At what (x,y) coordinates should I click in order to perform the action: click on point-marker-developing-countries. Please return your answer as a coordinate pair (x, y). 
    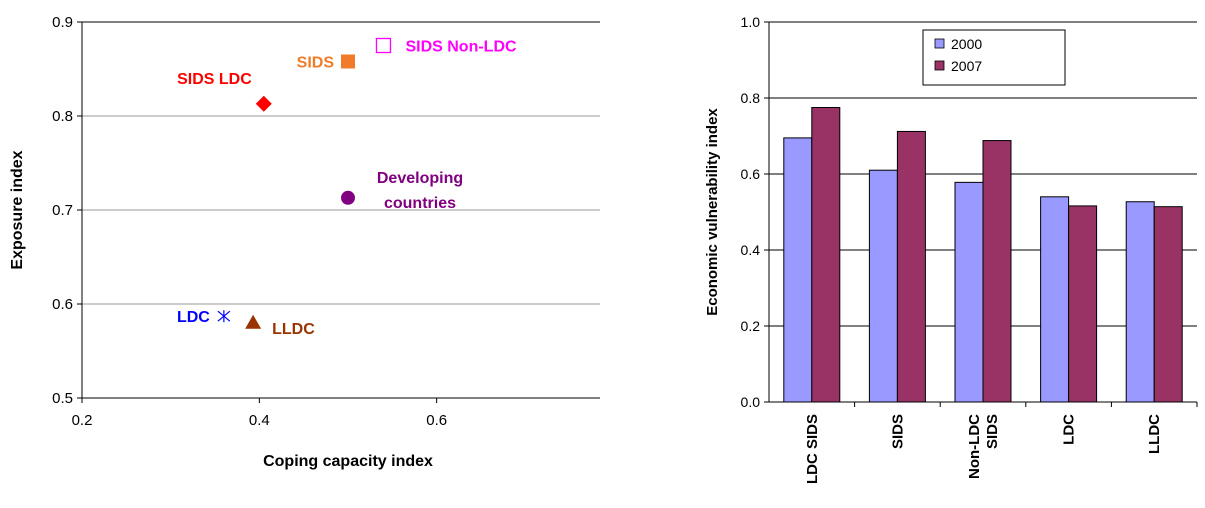
    Looking at the image, I should click on (348, 197).